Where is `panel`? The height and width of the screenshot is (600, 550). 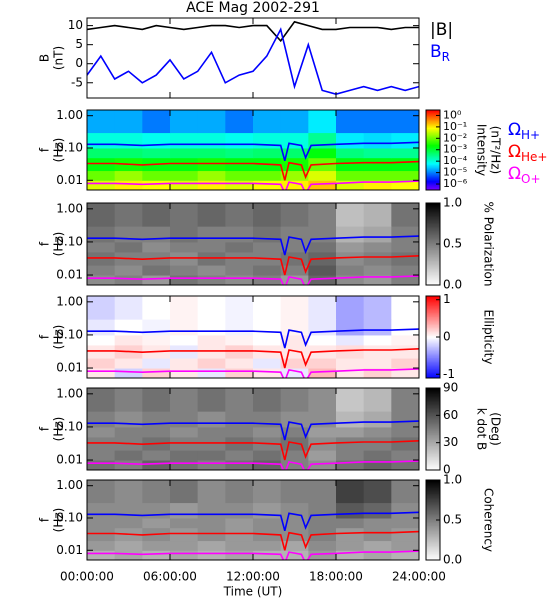 panel is located at coordinates (253, 150).